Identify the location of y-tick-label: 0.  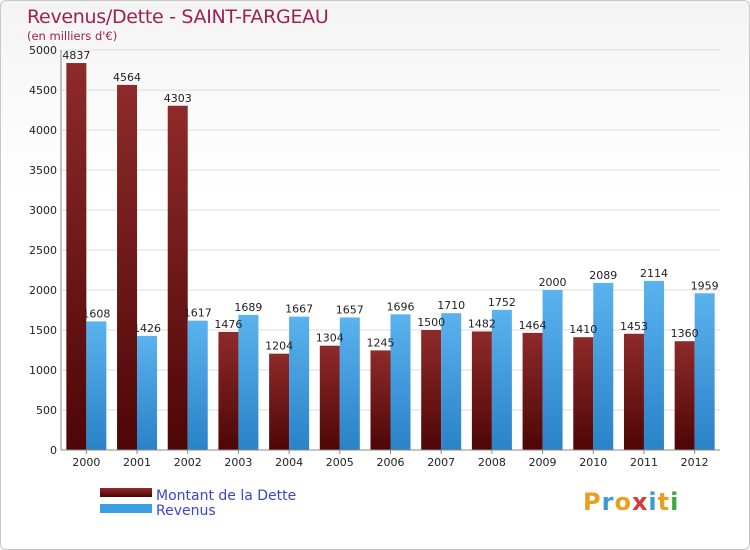
(53, 450).